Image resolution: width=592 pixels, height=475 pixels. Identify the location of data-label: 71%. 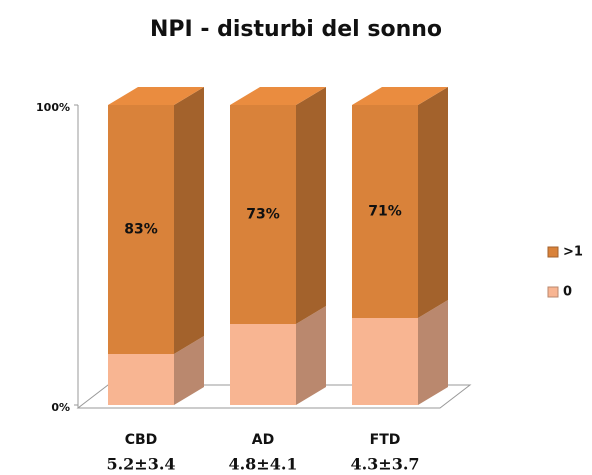
(385, 212).